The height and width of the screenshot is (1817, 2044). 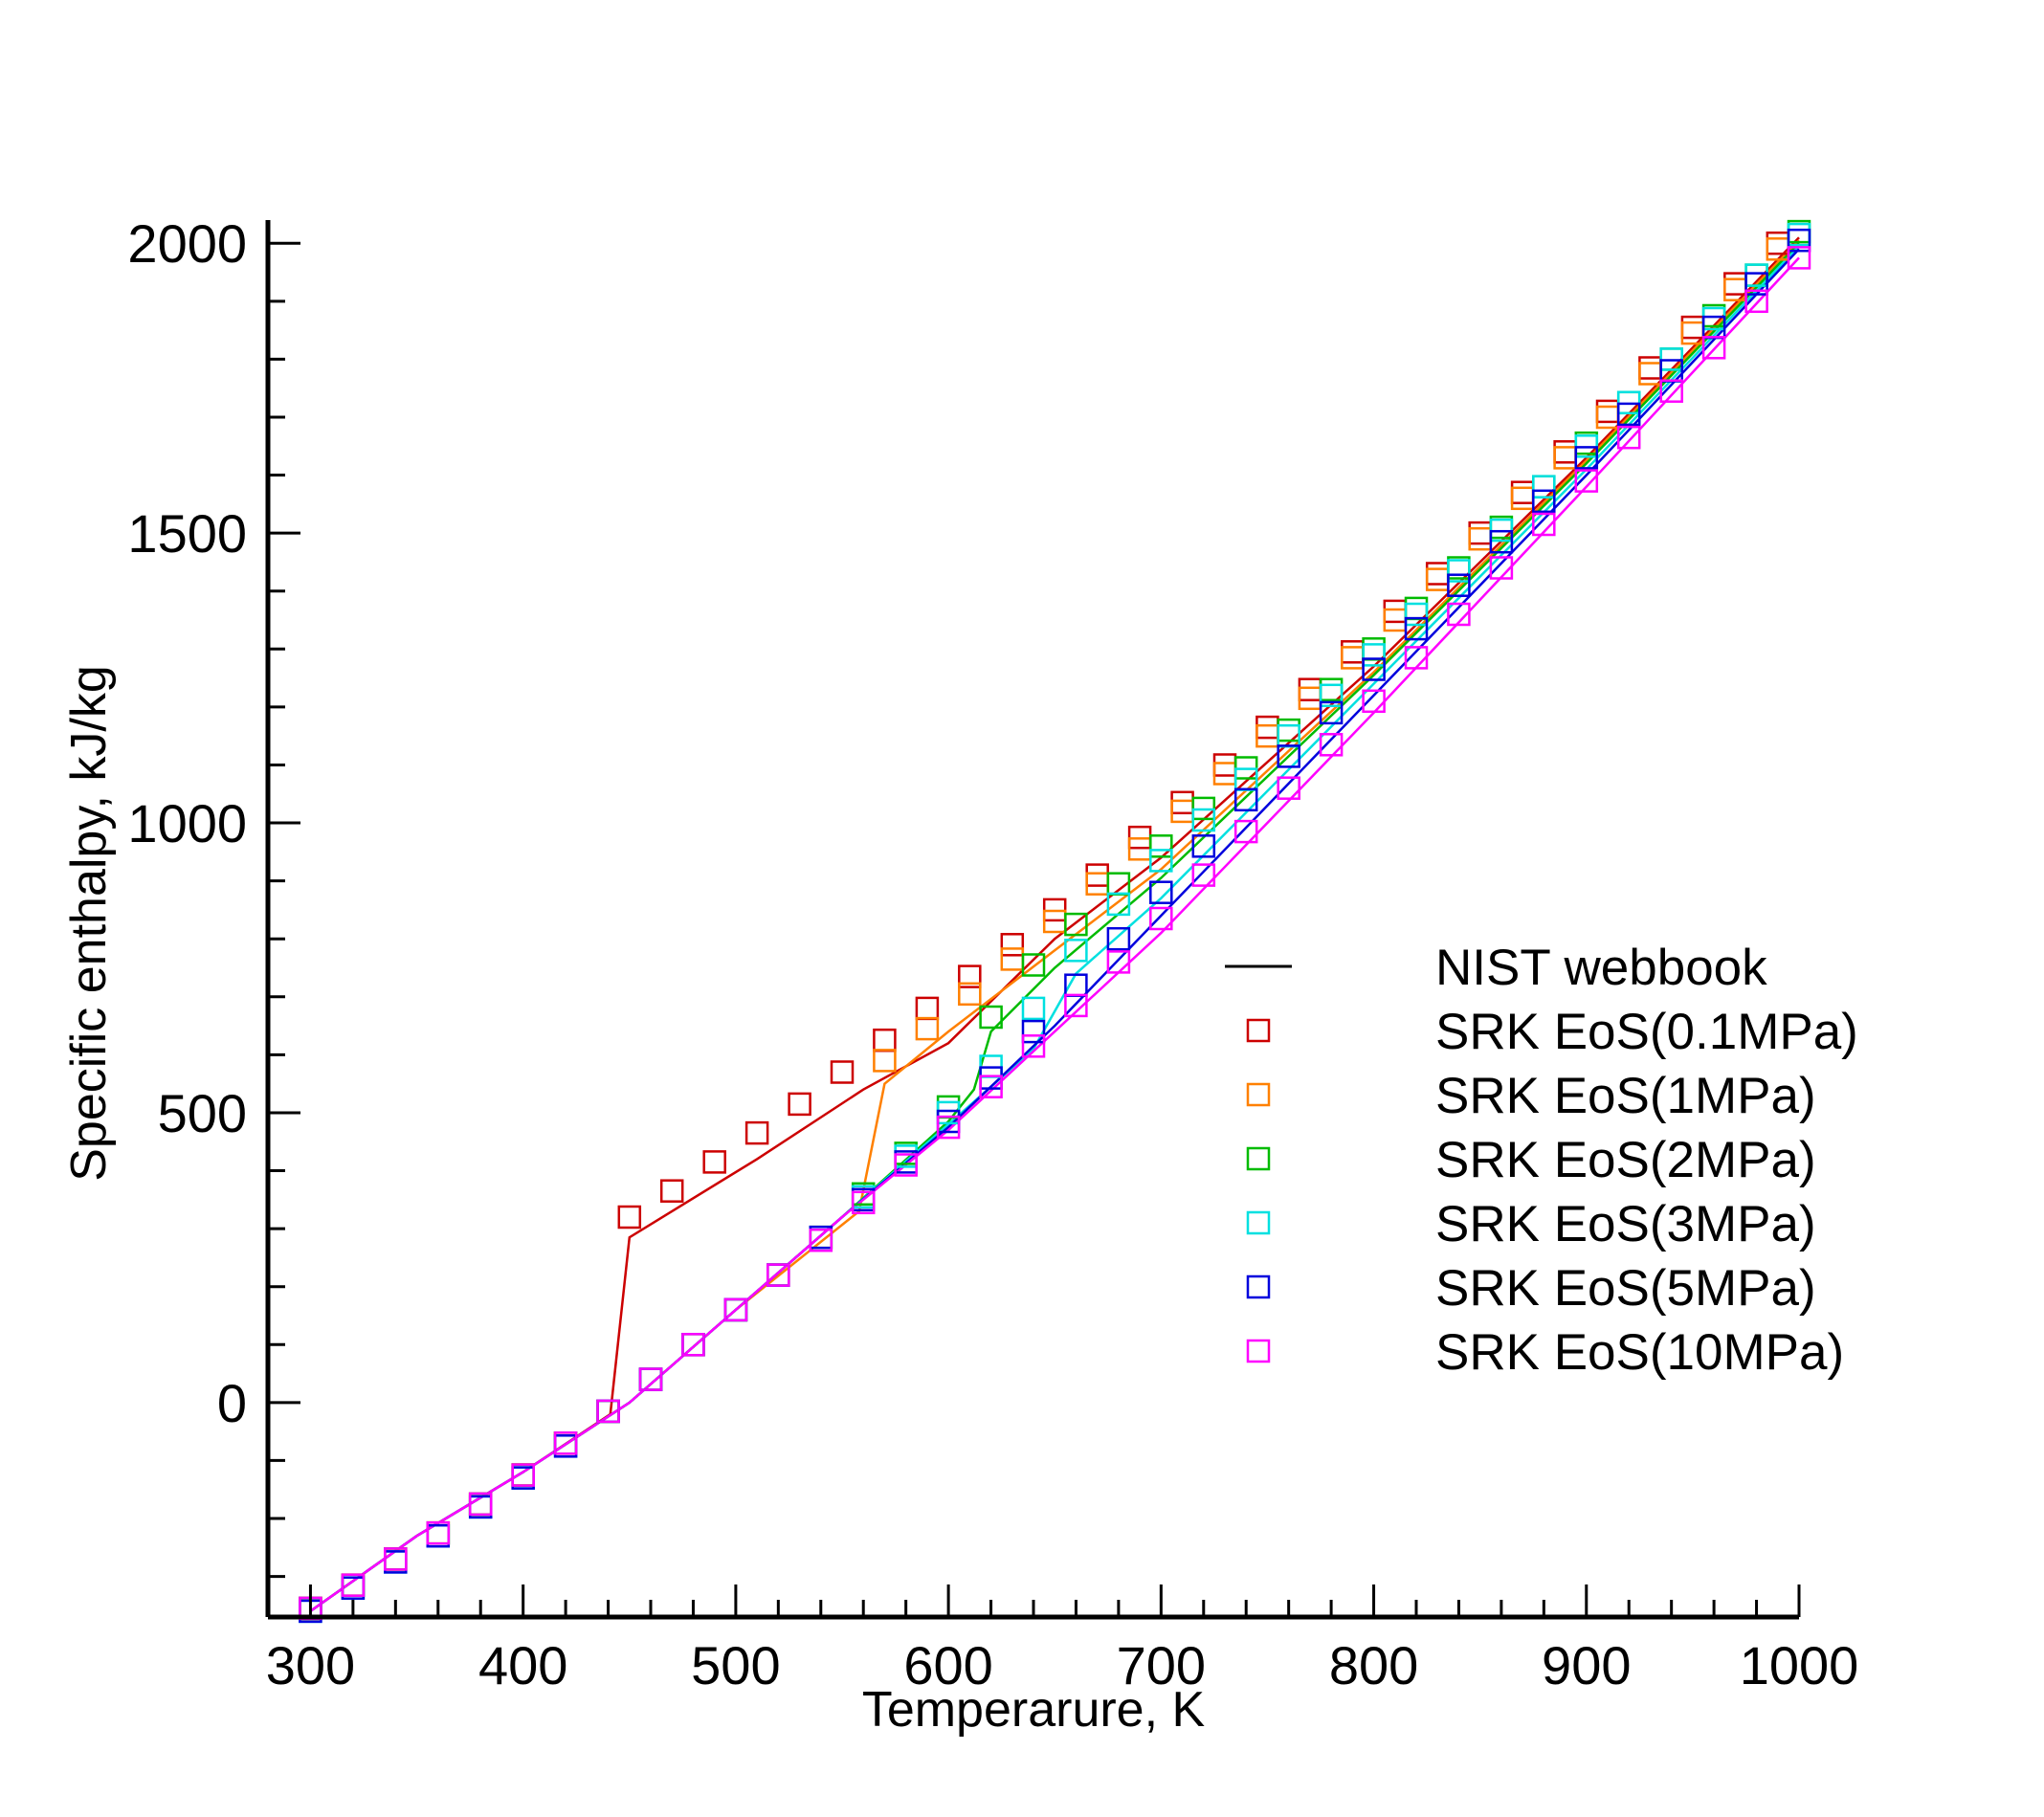 What do you see at coordinates (947, 1665) in the screenshot?
I see `x-tick-label: 600` at bounding box center [947, 1665].